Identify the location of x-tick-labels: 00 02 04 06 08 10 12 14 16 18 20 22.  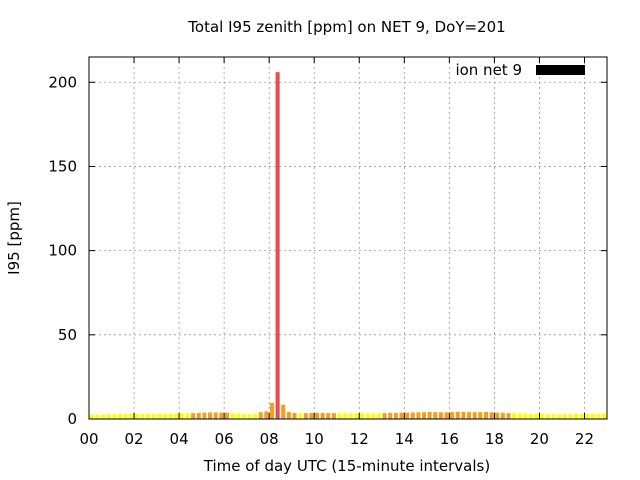
(336, 439).